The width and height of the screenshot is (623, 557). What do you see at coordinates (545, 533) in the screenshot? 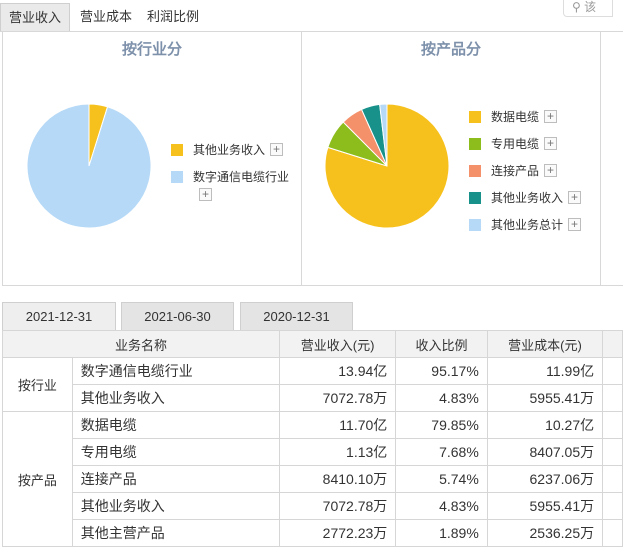
I see `row-cost: 2536.25万` at bounding box center [545, 533].